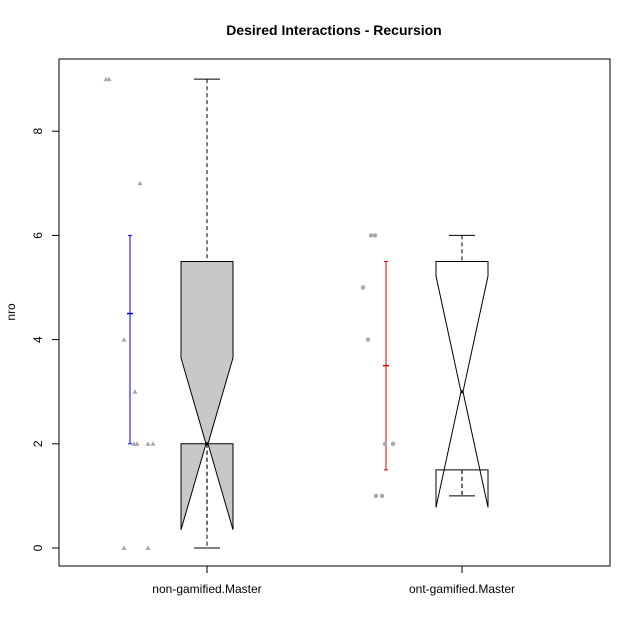 The height and width of the screenshot is (640, 640). Describe the element at coordinates (38, 339) in the screenshot. I see `y-tick-label: 4` at that location.